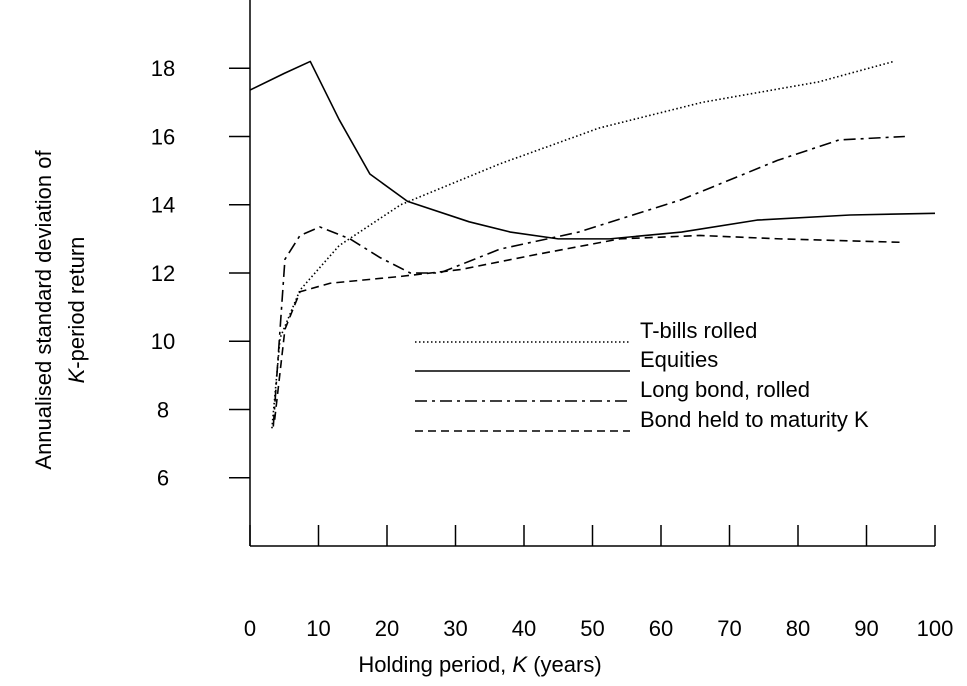 Image resolution: width=967 pixels, height=686 pixels. Describe the element at coordinates (935, 628) in the screenshot. I see `x-tick-label: 100` at that location.